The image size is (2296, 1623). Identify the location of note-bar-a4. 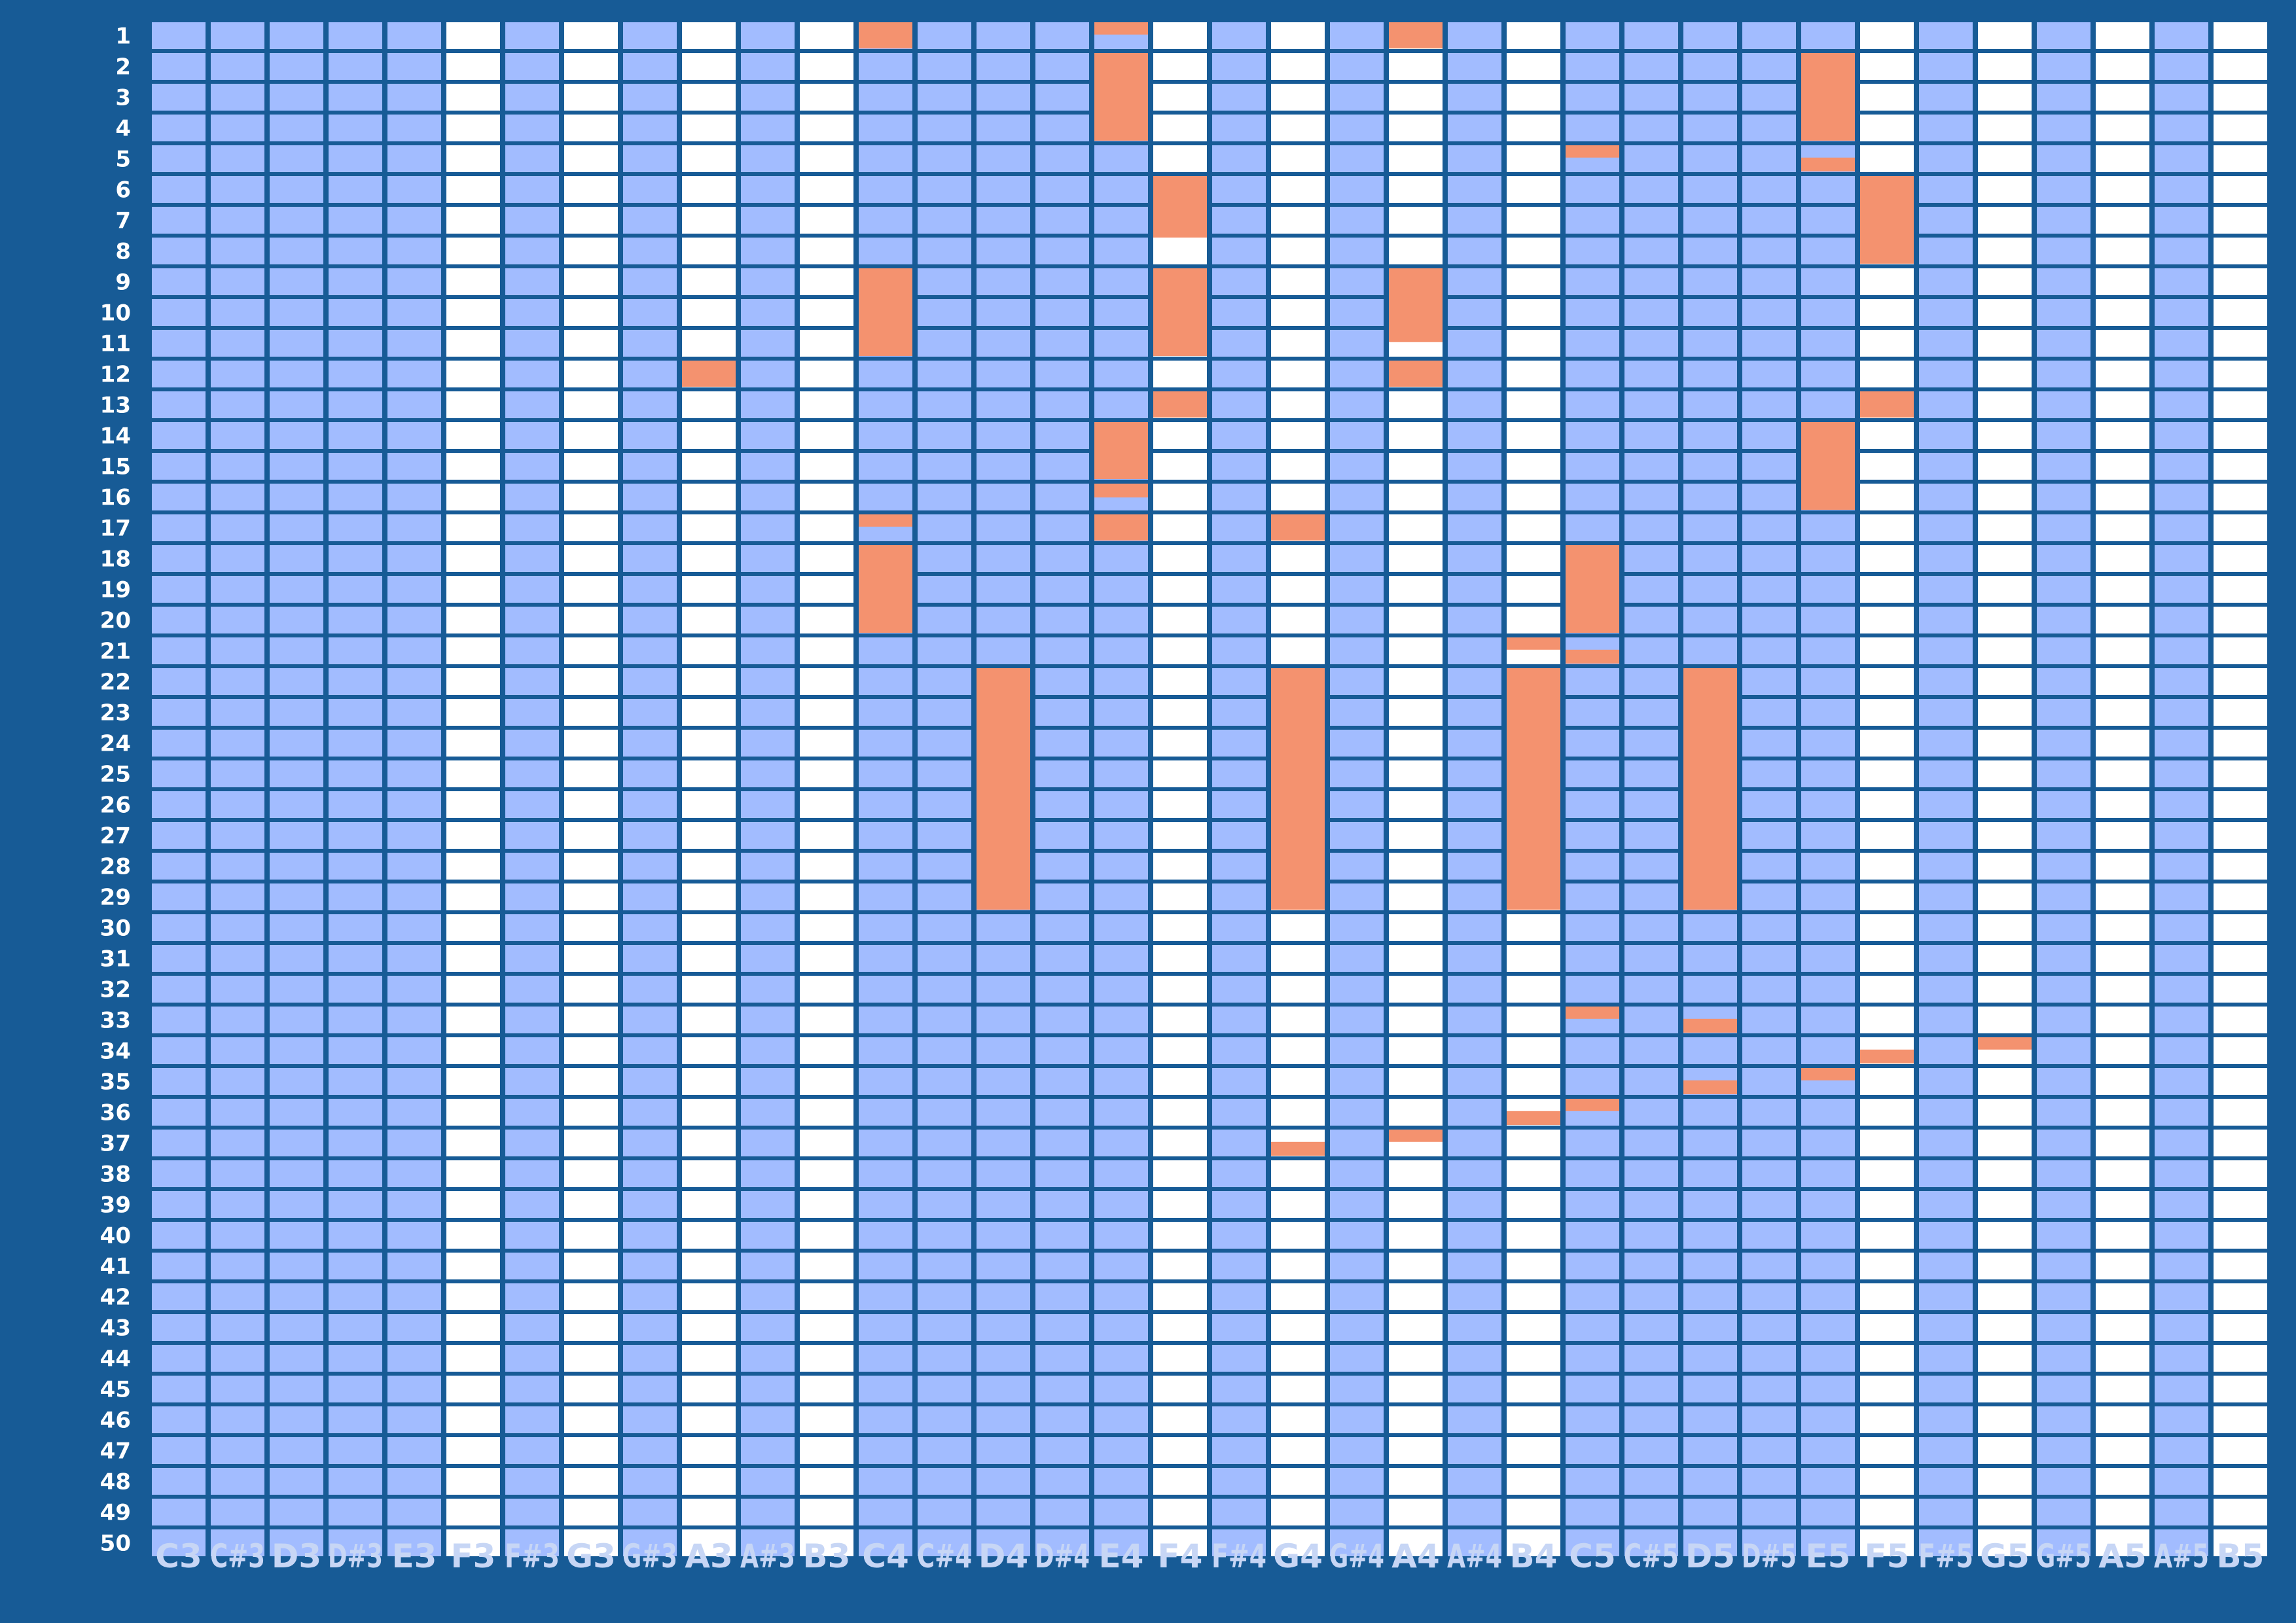
(1416, 35).